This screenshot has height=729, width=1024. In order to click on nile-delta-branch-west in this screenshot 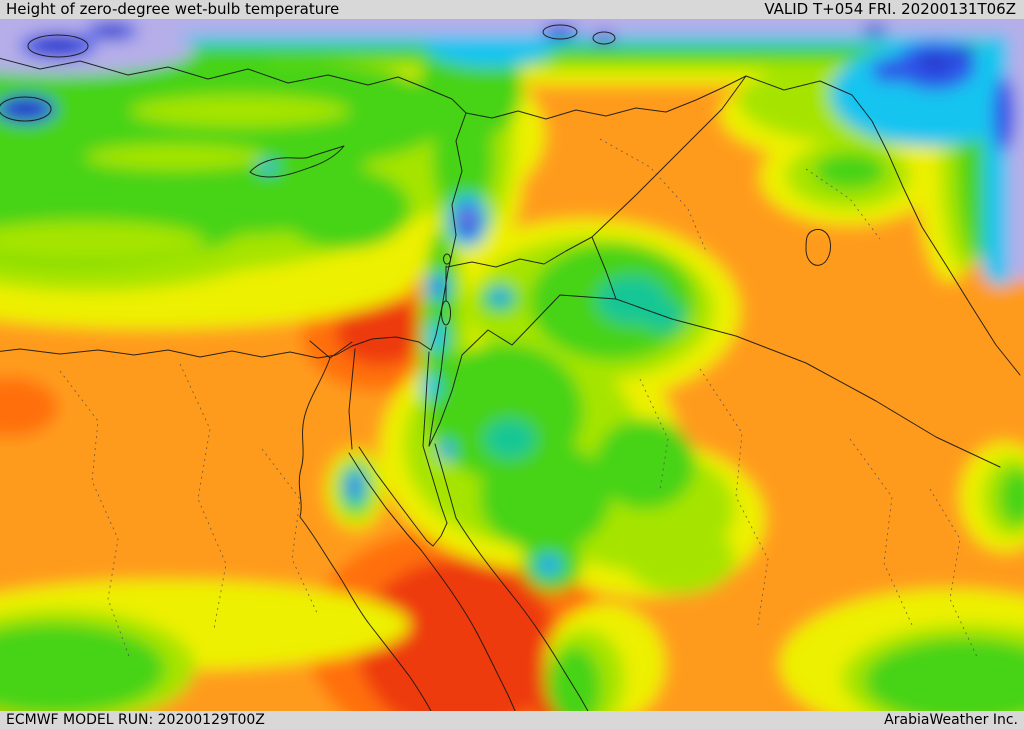, I will do `click(320, 349)`.